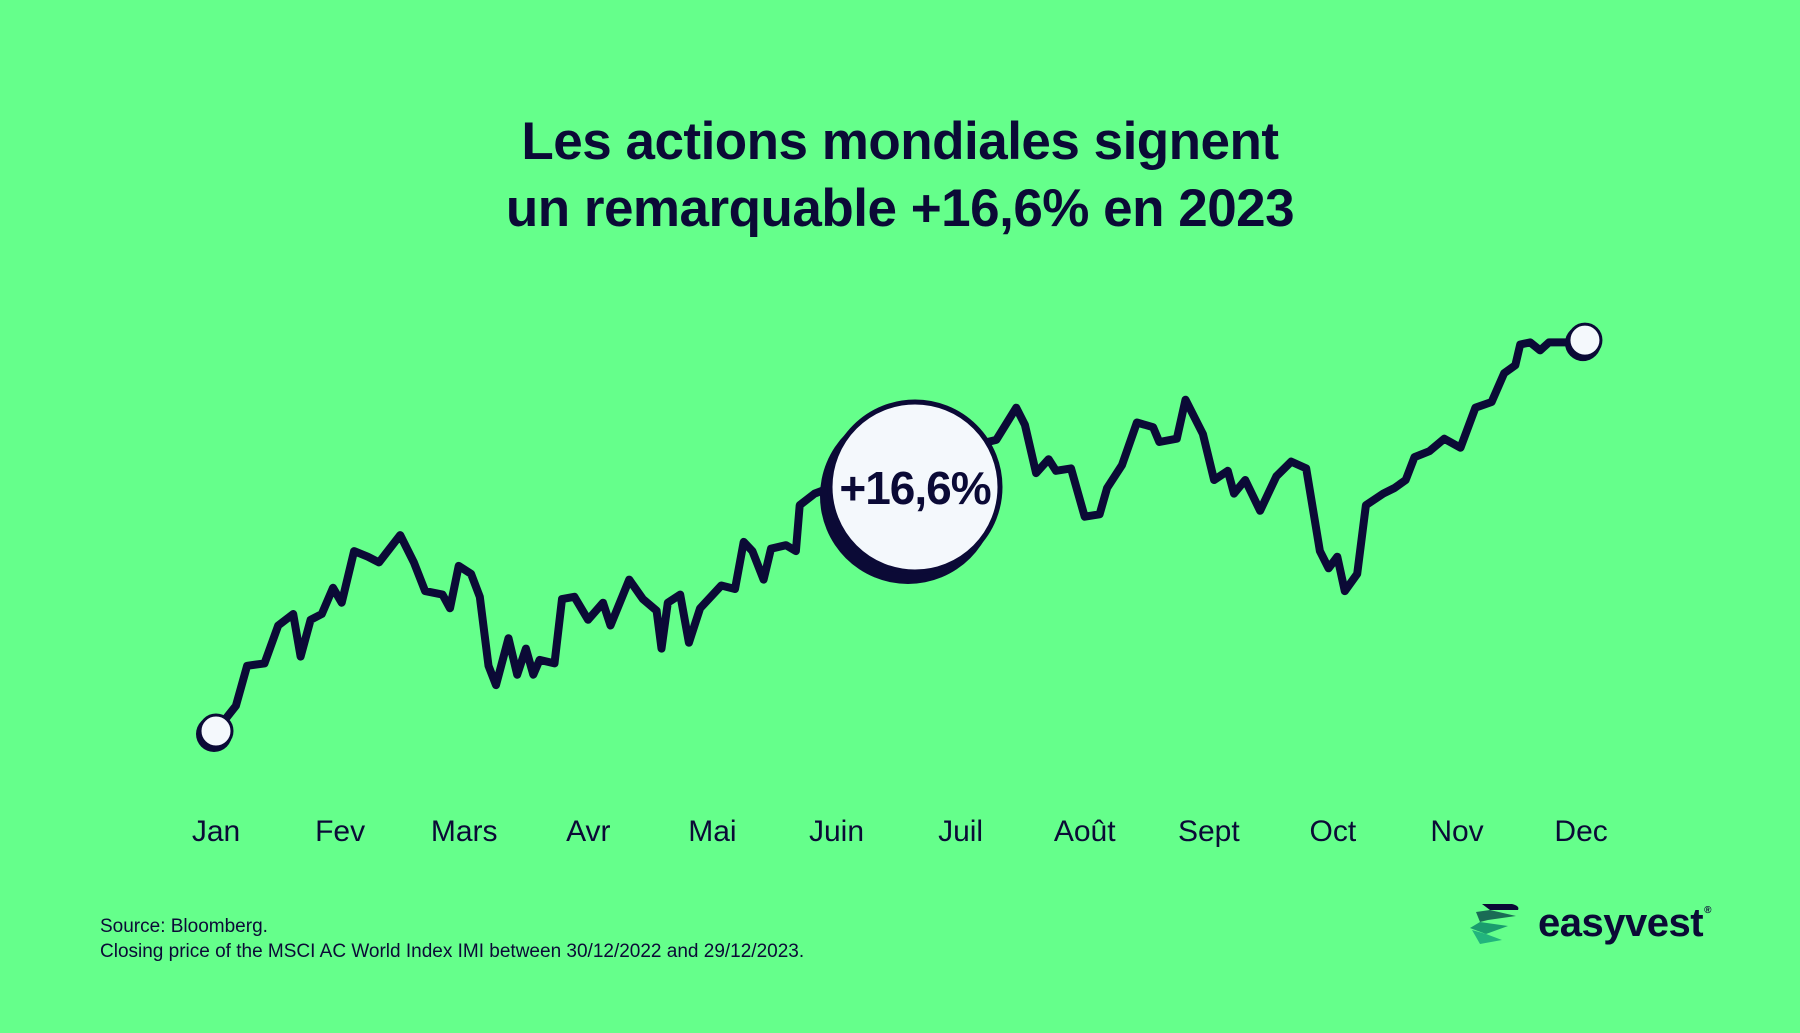 Image resolution: width=1800 pixels, height=1033 pixels. I want to click on easyvest-logo-text: easyvest ®, so click(1625, 922).